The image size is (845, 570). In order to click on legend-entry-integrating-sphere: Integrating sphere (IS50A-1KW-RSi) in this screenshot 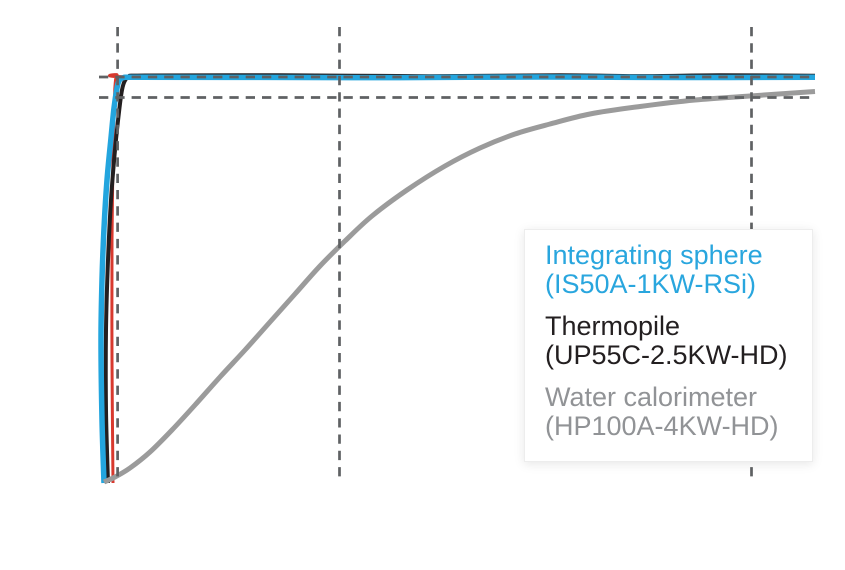, I will do `click(671, 270)`.